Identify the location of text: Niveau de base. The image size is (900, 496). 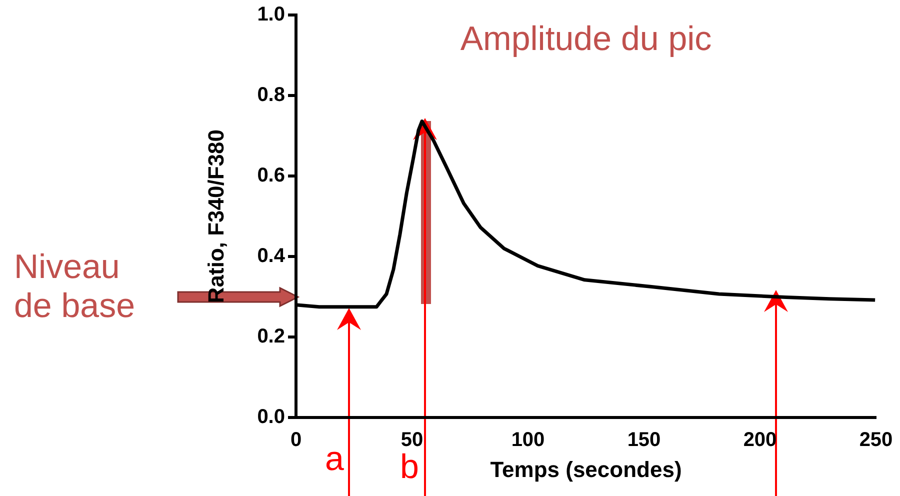
(75, 287).